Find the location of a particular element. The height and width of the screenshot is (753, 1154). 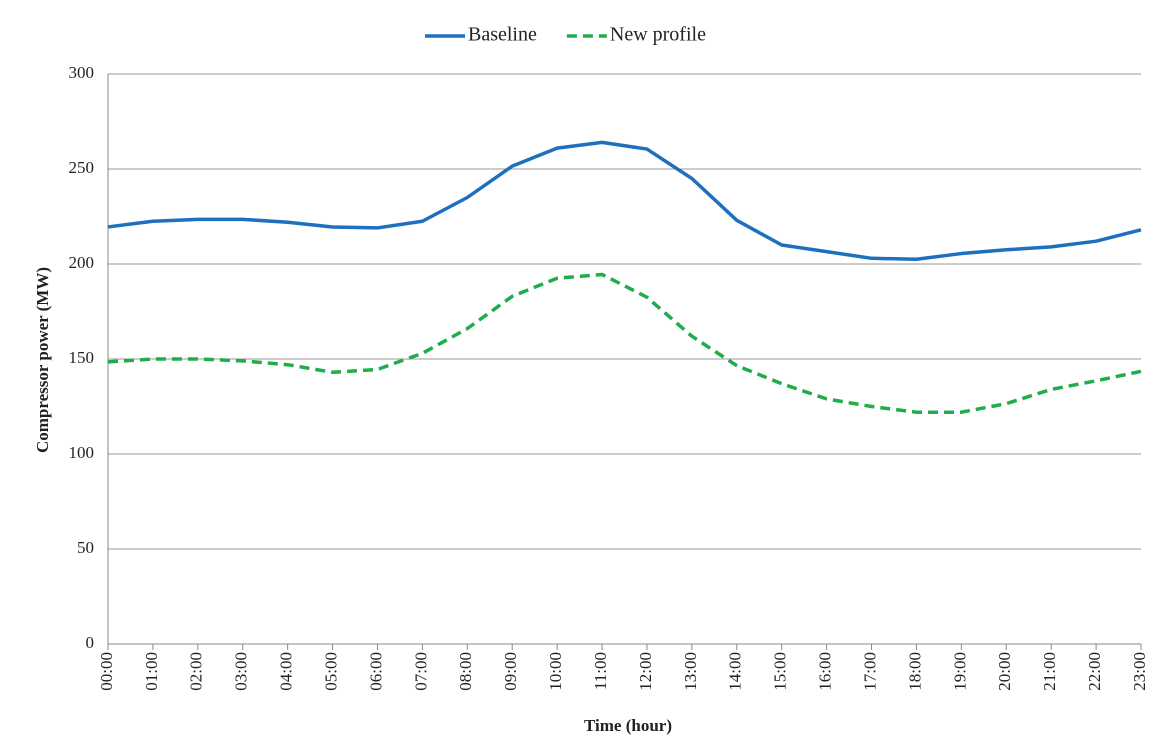

x-tick-label: 20:00 is located at coordinates (1004, 671).